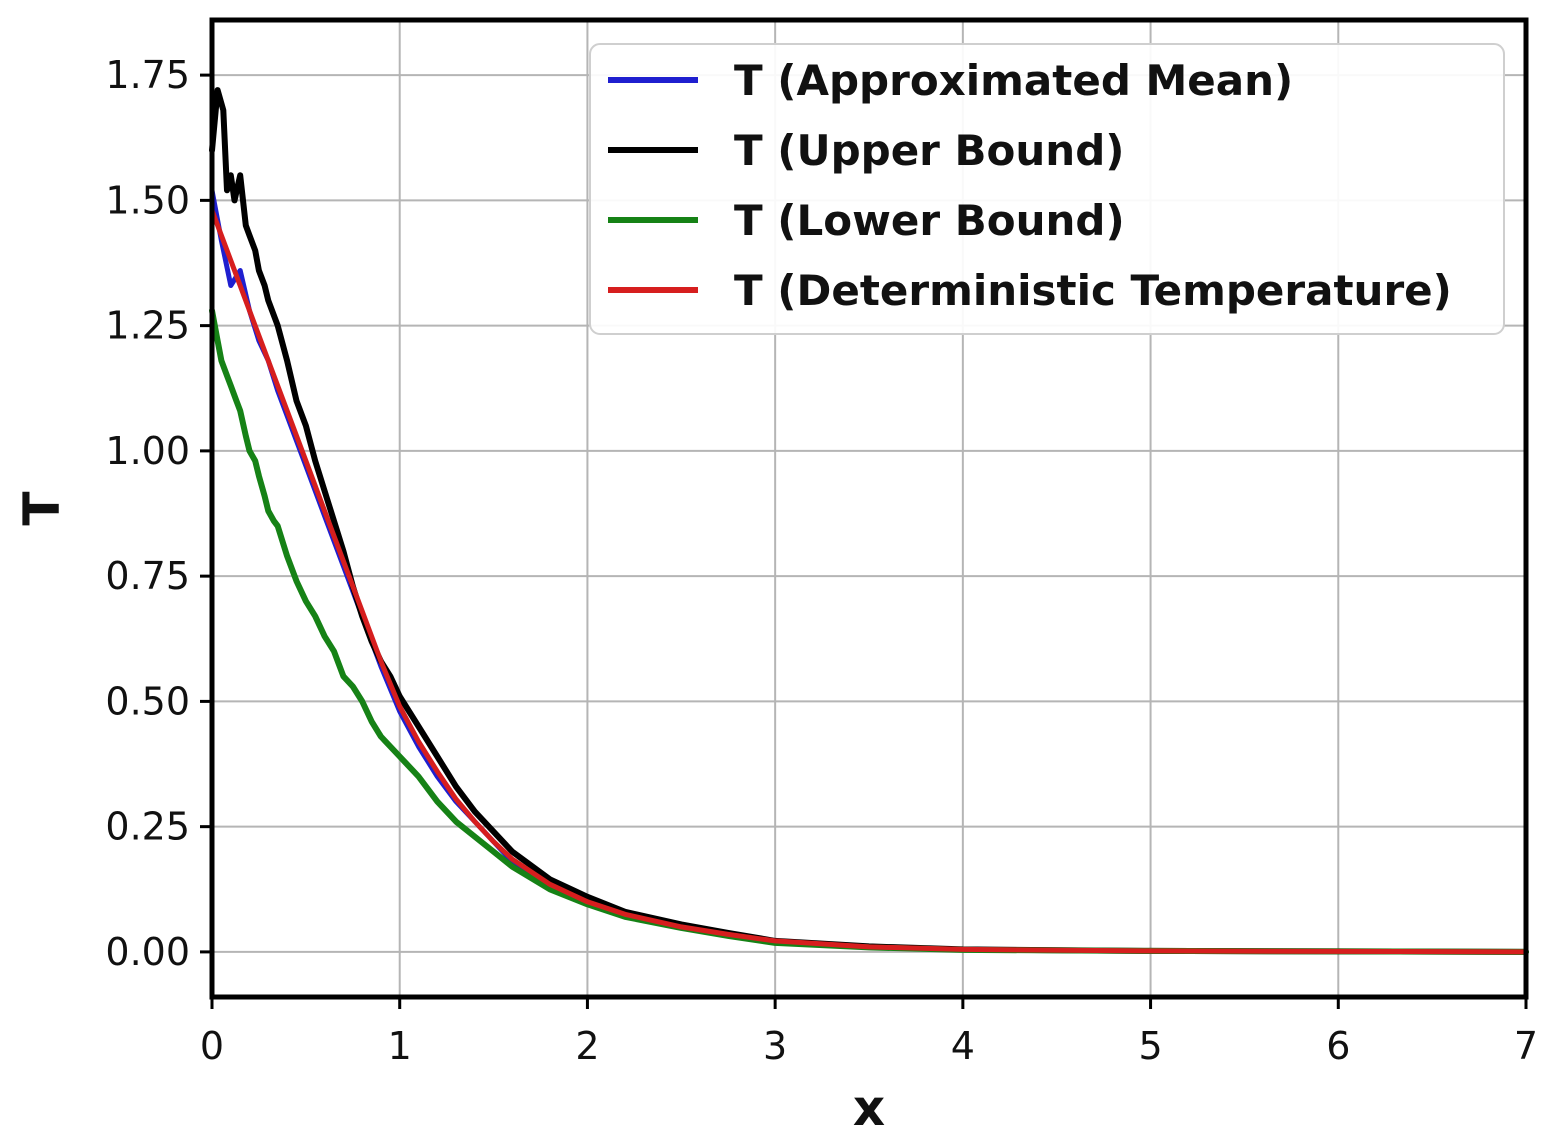 This screenshot has width=1556, height=1138. What do you see at coordinates (963, 1046) in the screenshot?
I see `x-tick-label: 4` at bounding box center [963, 1046].